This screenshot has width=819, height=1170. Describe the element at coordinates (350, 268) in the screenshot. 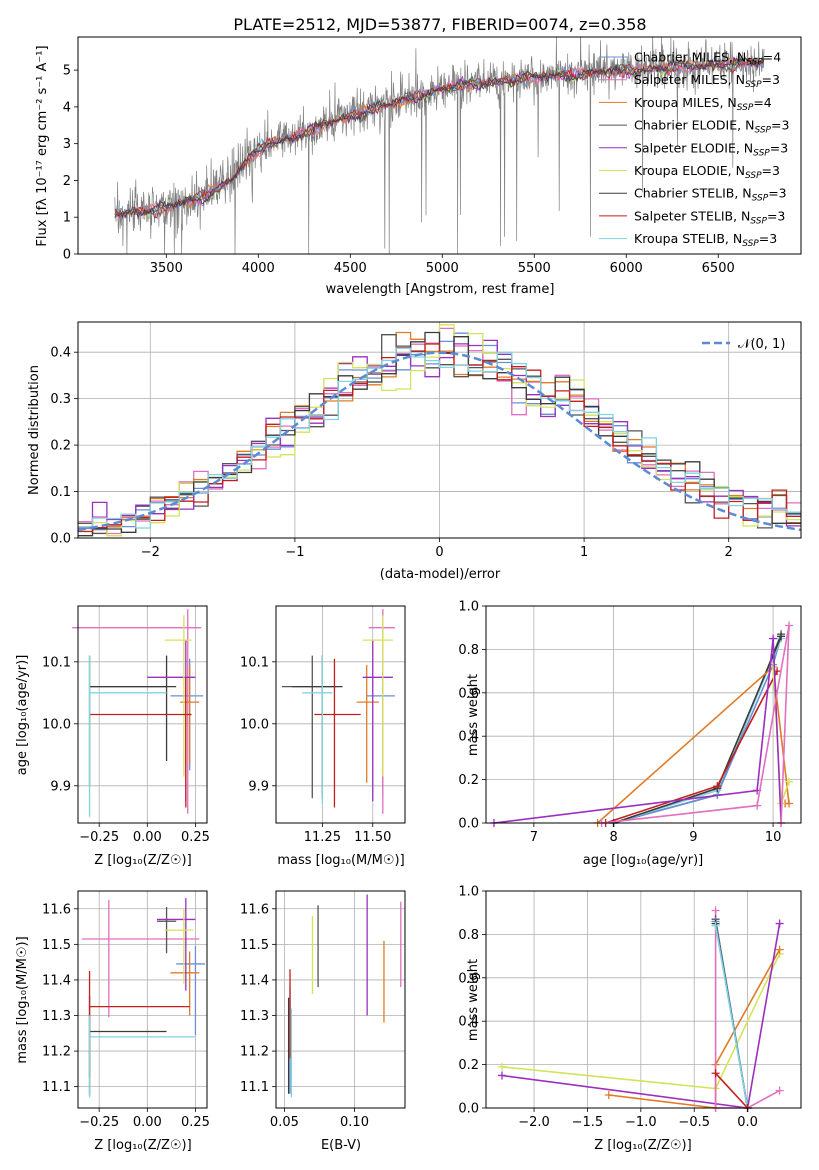

I see `x-tick-label: 4500` at that location.